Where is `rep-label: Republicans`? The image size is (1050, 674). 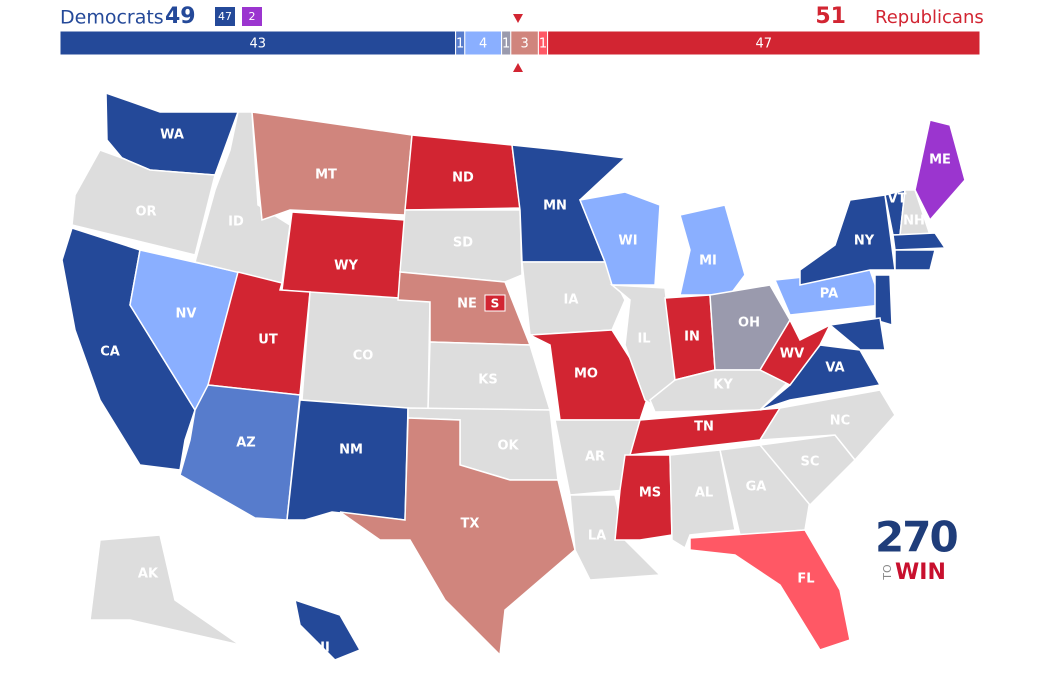
rep-label: Republicans is located at coordinates (929, 17).